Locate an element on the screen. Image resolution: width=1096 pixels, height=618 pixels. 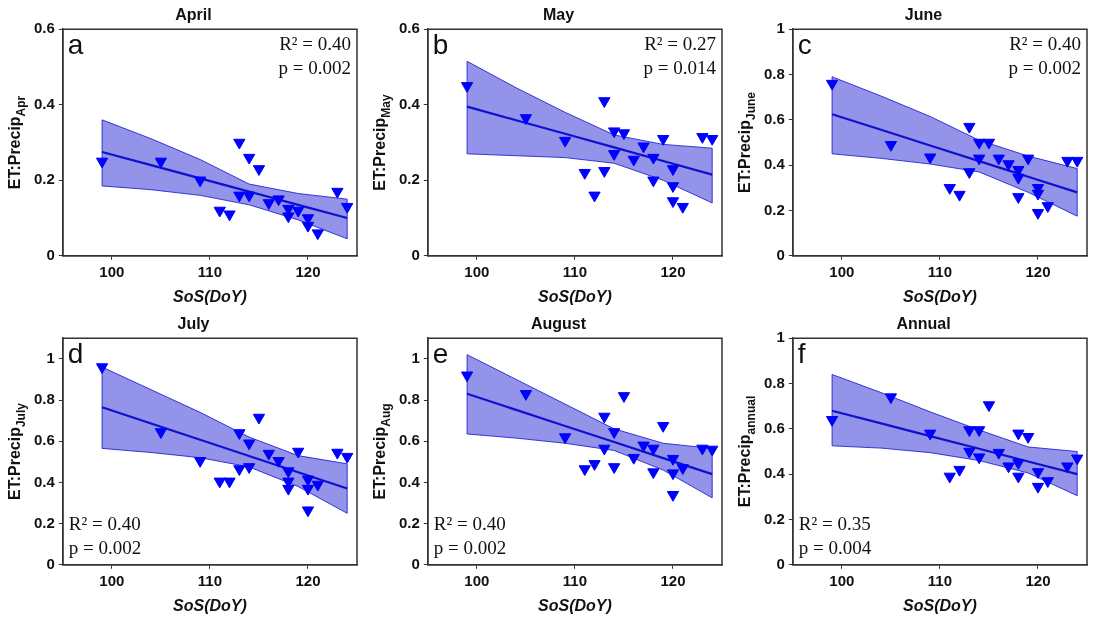
y-axis-title: ET:PrecipJuly is located at coordinates (17, 451).